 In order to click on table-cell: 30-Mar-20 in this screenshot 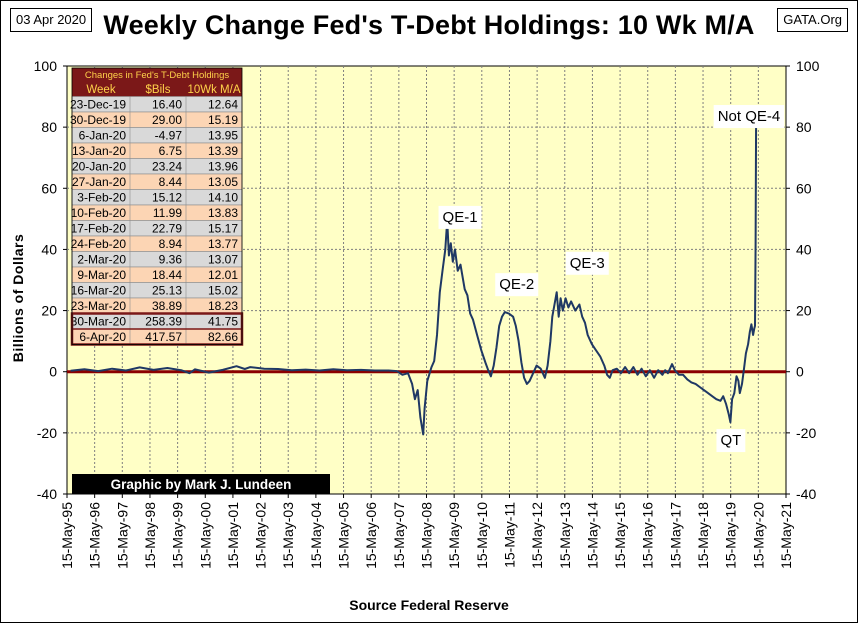, I will do `click(99, 322)`.